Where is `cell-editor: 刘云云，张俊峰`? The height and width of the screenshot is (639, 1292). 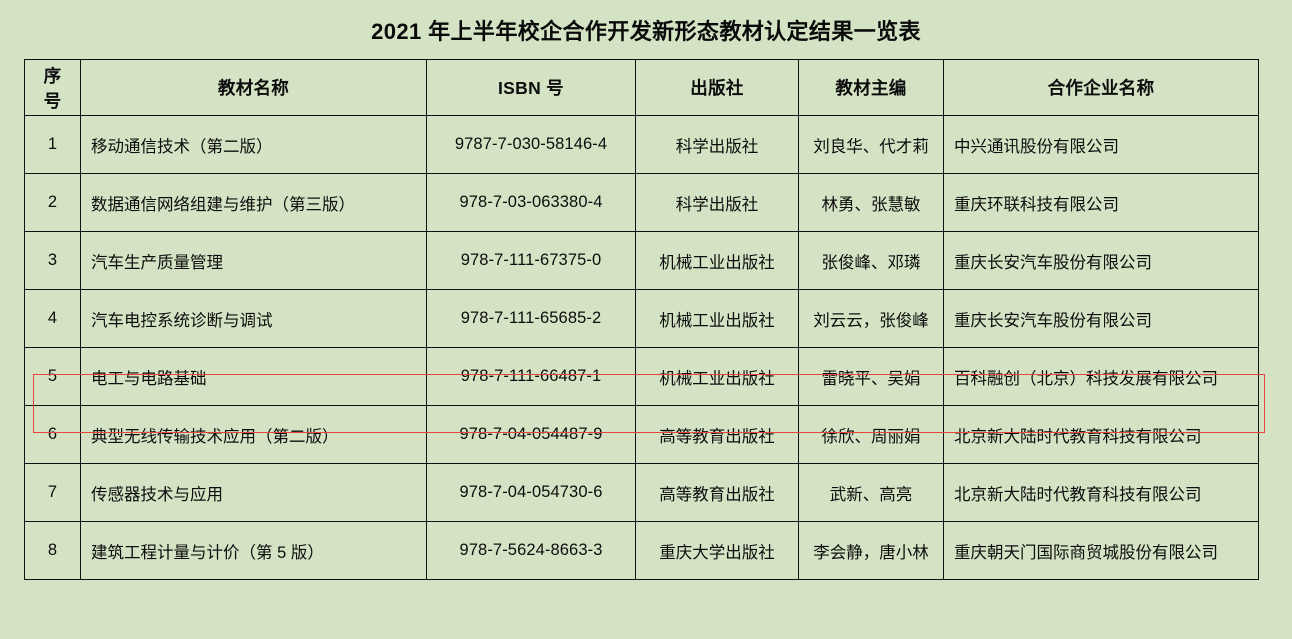 cell-editor: 刘云云，张俊峰 is located at coordinates (871, 318).